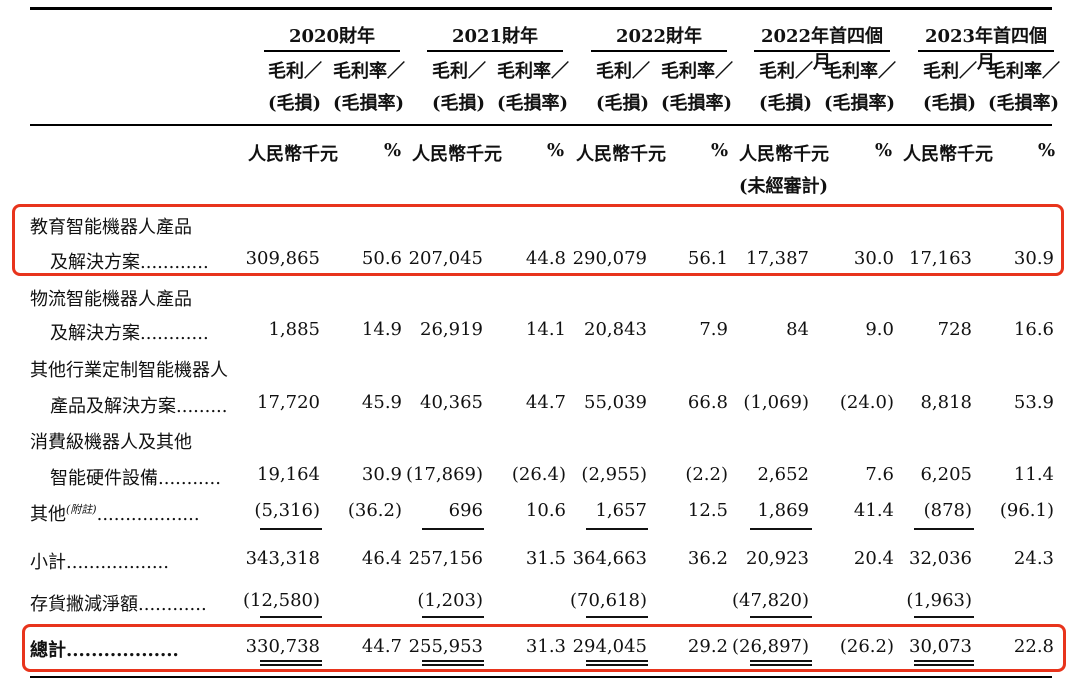 The image size is (1080, 680). Describe the element at coordinates (786, 87) in the screenshot. I see `col-gross-profit-2022-4m: 毛利／ (毛損)` at that location.